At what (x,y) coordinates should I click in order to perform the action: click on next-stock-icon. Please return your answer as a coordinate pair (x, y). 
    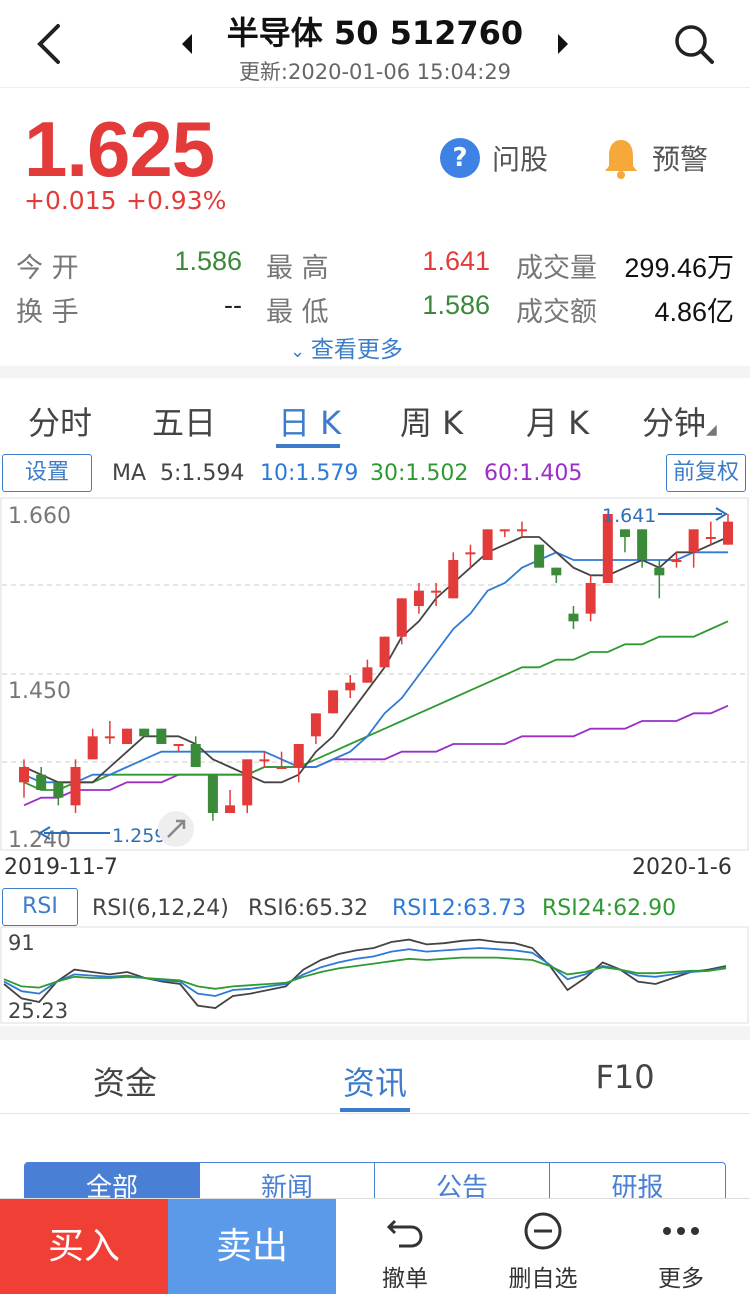
    Looking at the image, I should click on (562, 44).